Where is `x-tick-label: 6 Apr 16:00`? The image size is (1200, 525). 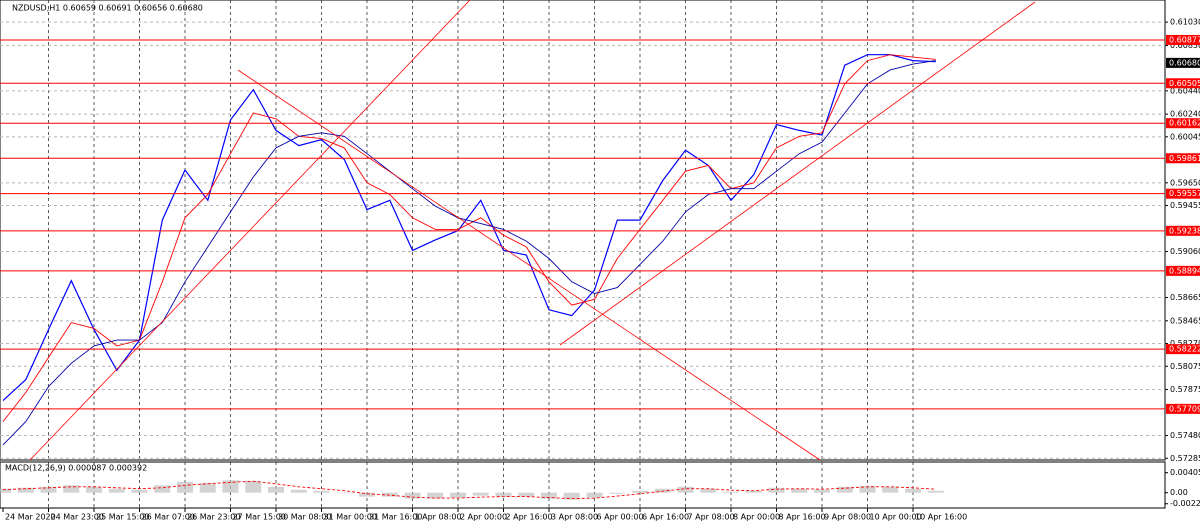
x-tick-label: 6 Apr 16:00 is located at coordinates (665, 517).